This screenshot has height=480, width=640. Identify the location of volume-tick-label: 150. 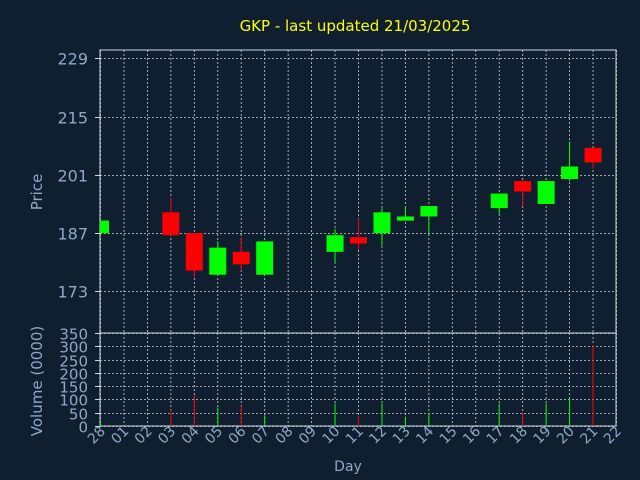
(73, 388).